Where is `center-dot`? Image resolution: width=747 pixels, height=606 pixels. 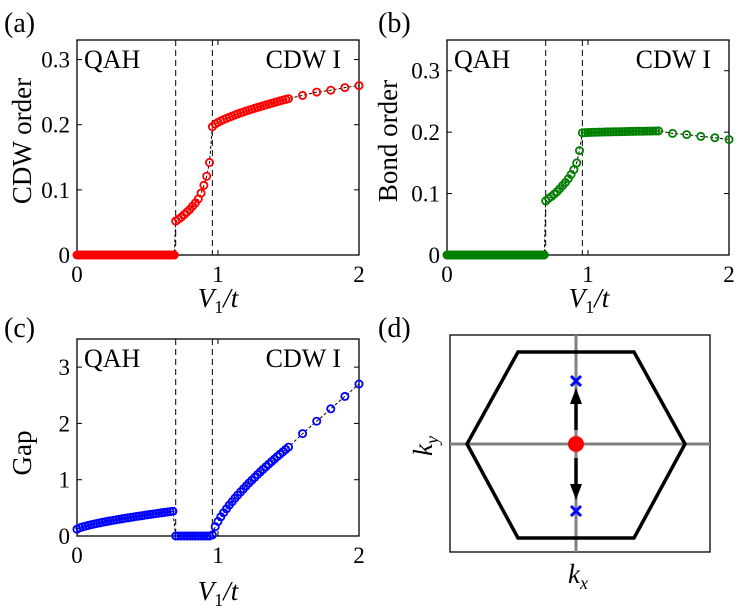
center-dot is located at coordinates (576, 444).